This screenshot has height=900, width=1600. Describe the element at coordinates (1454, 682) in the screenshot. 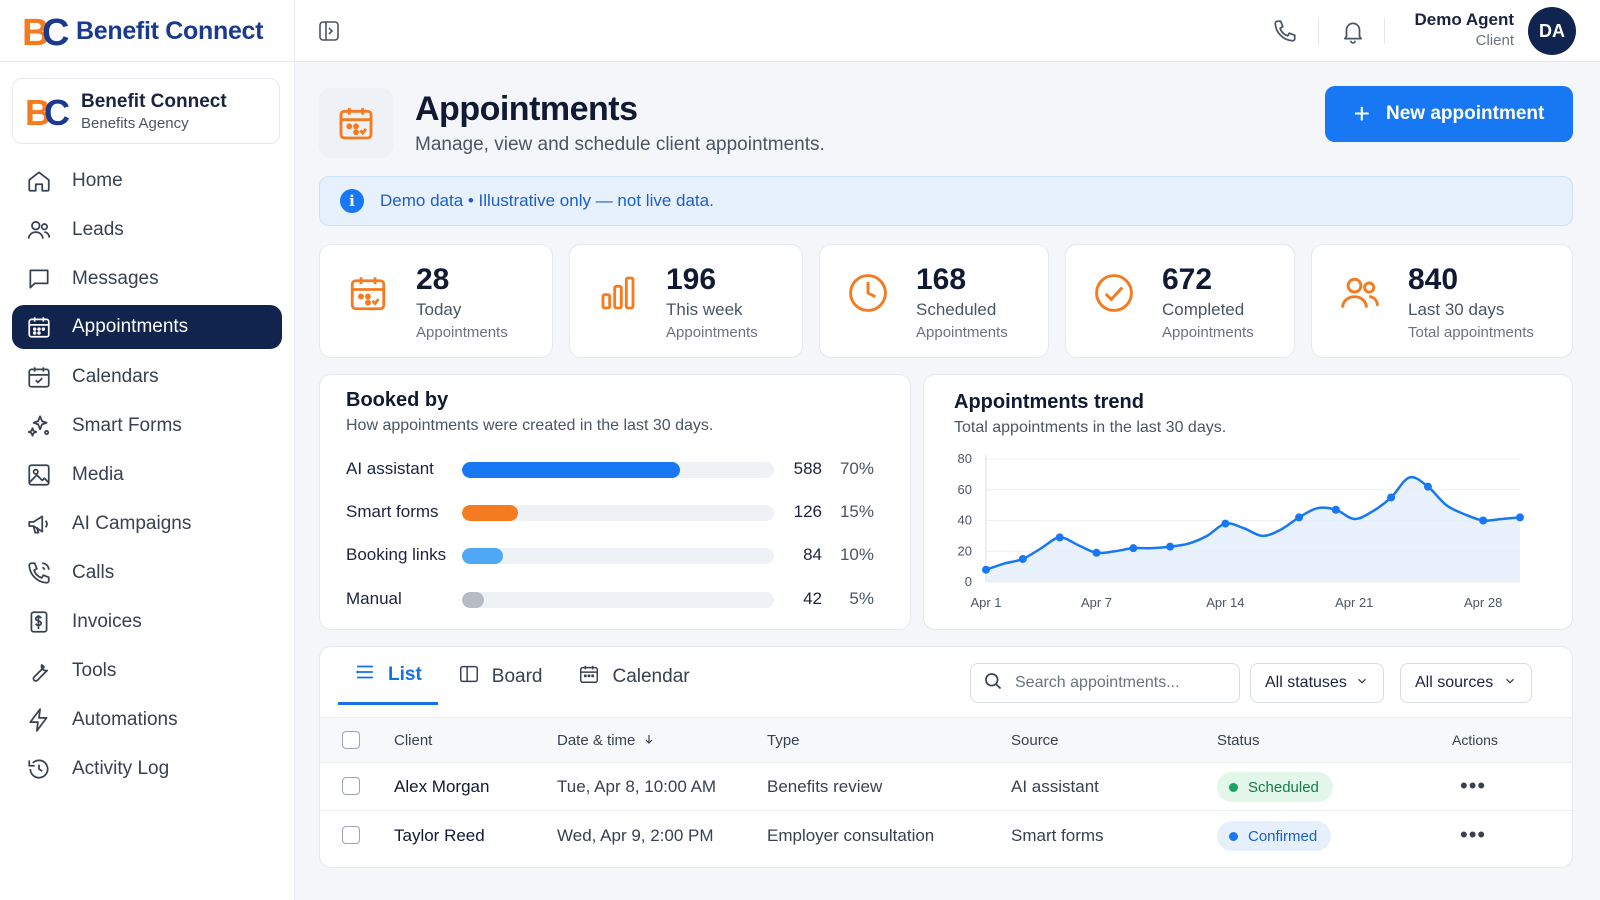

I see `source-filter-value: All sources` at that location.